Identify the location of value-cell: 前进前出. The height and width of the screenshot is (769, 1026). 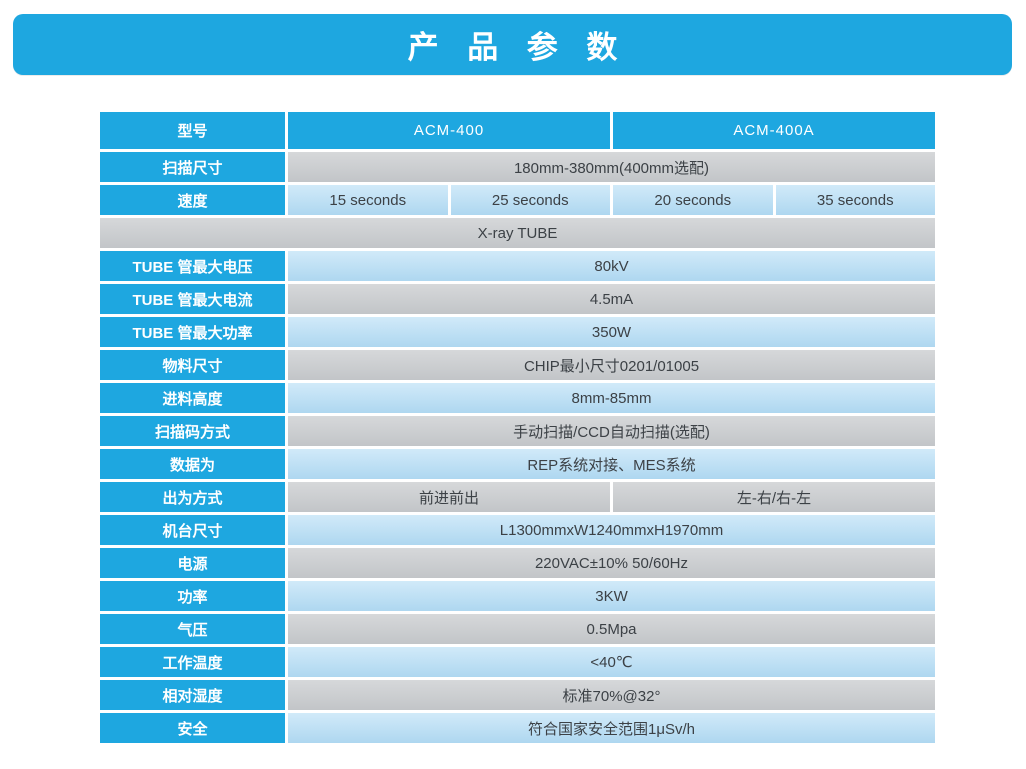
(449, 497).